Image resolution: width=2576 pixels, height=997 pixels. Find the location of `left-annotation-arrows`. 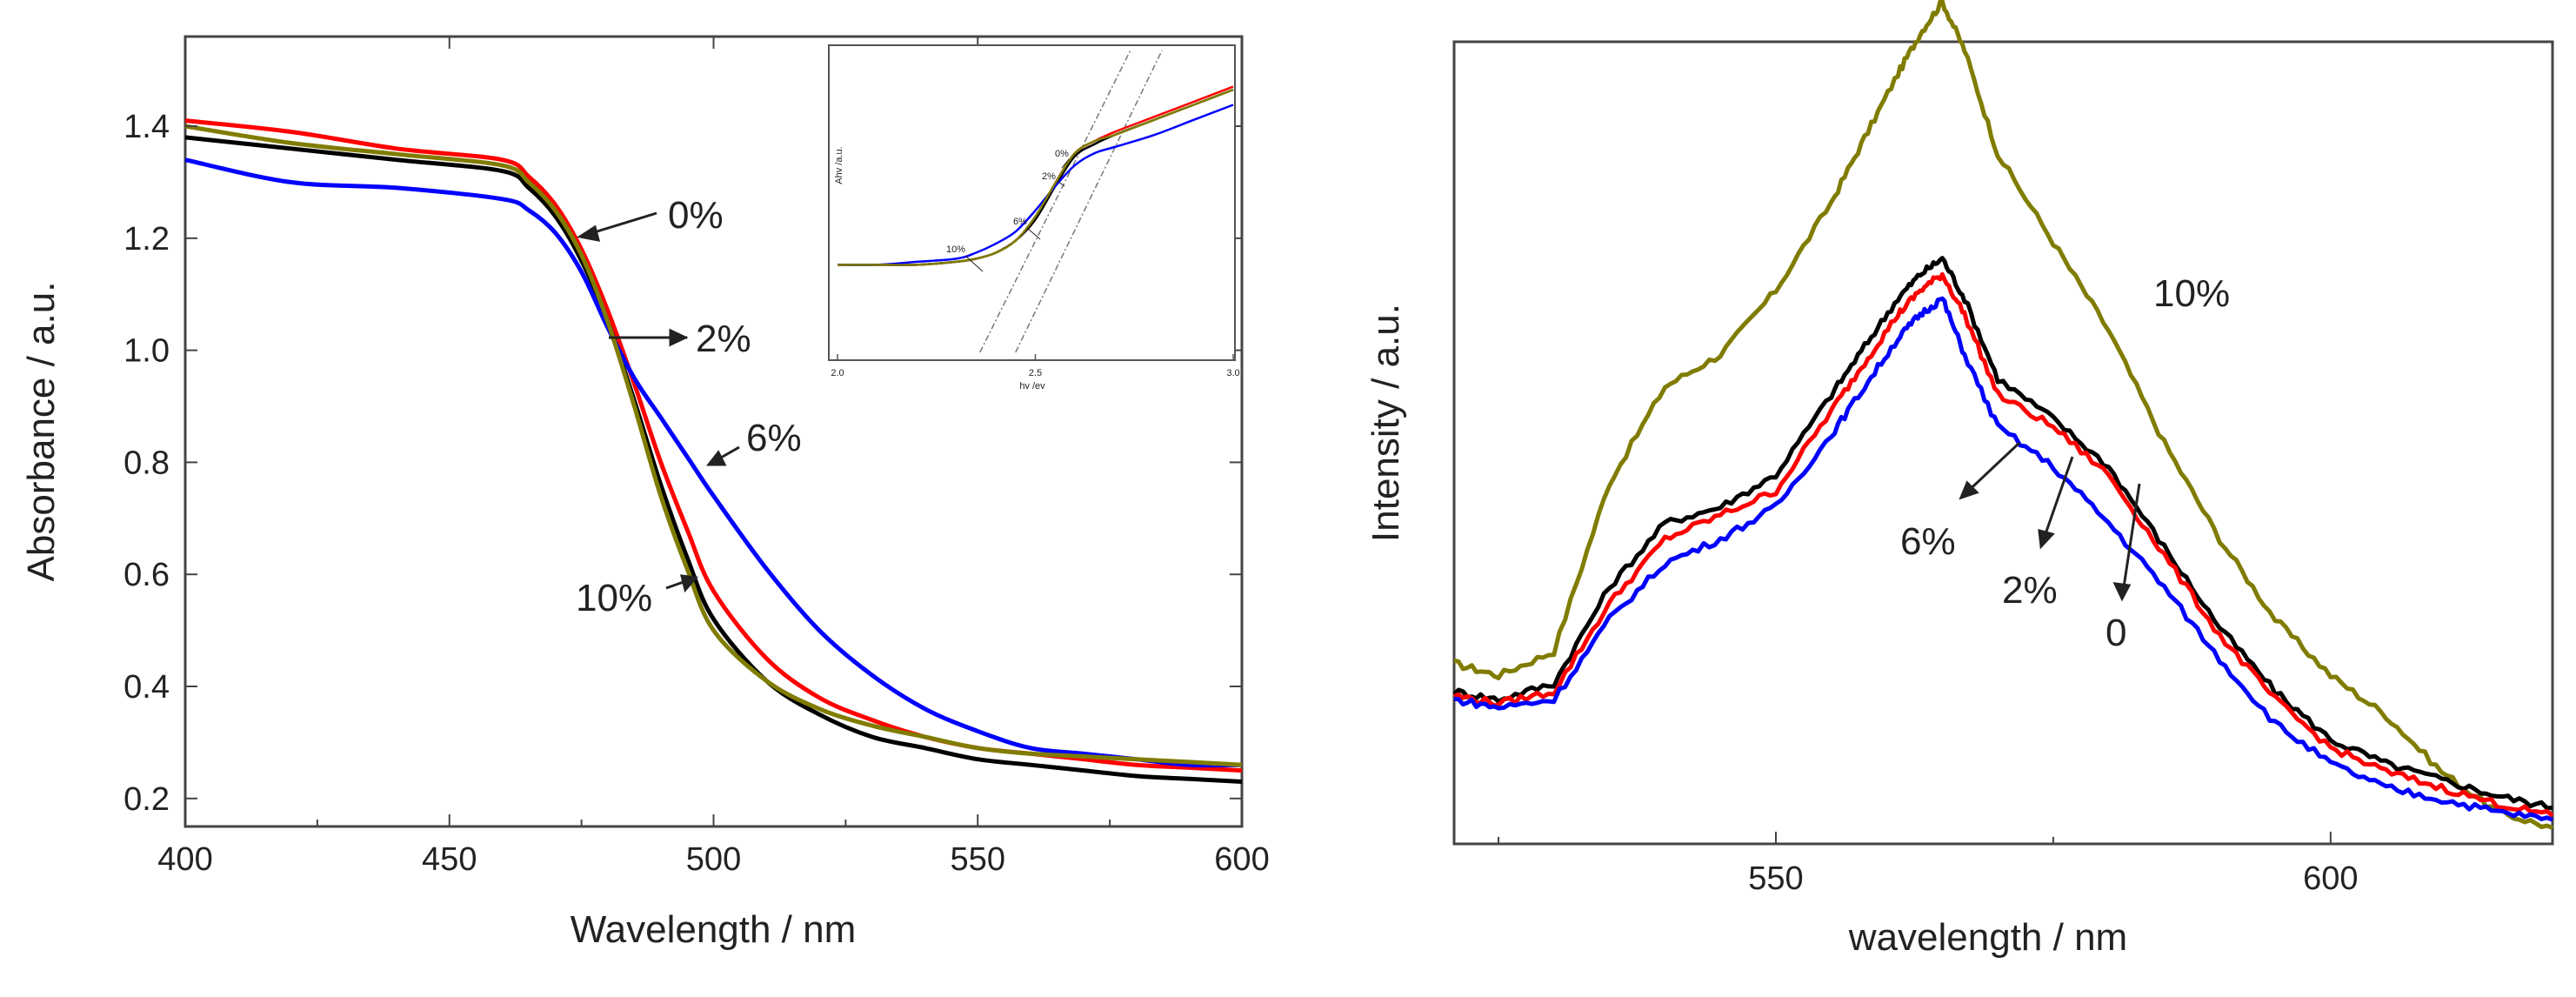

left-annotation-arrows is located at coordinates (658, 402).